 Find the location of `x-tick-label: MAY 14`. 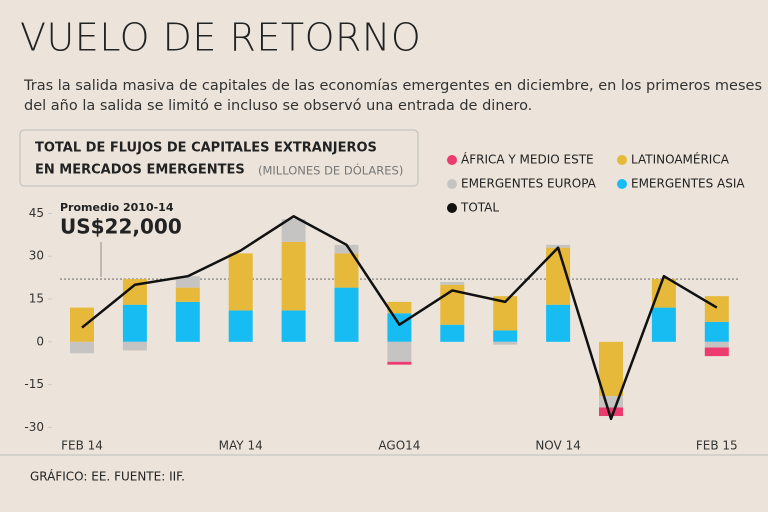

x-tick-label: MAY 14 is located at coordinates (241, 446).